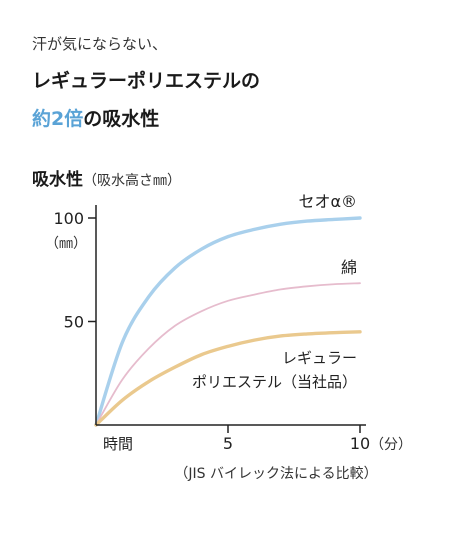  I want to click on headline-accent: 約2倍, so click(58, 119).